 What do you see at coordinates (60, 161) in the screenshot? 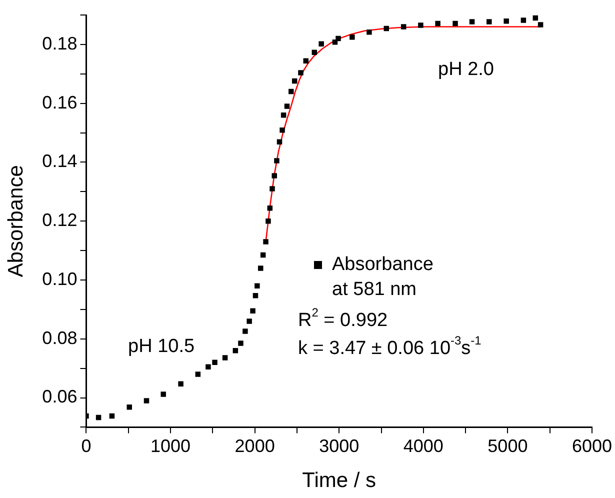
I see `y-tick-label: 0.14` at bounding box center [60, 161].